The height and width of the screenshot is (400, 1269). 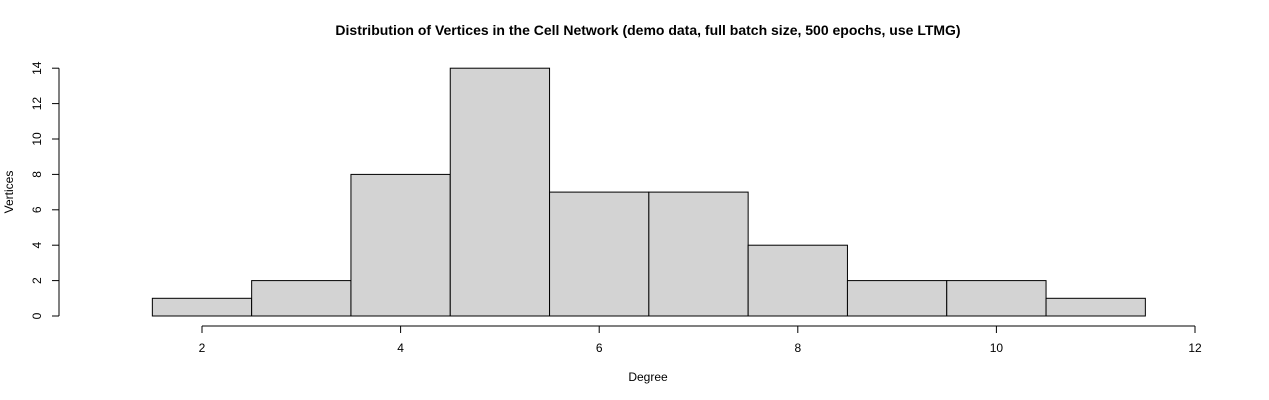 I want to click on y-tick-label: 8, so click(x=37, y=174).